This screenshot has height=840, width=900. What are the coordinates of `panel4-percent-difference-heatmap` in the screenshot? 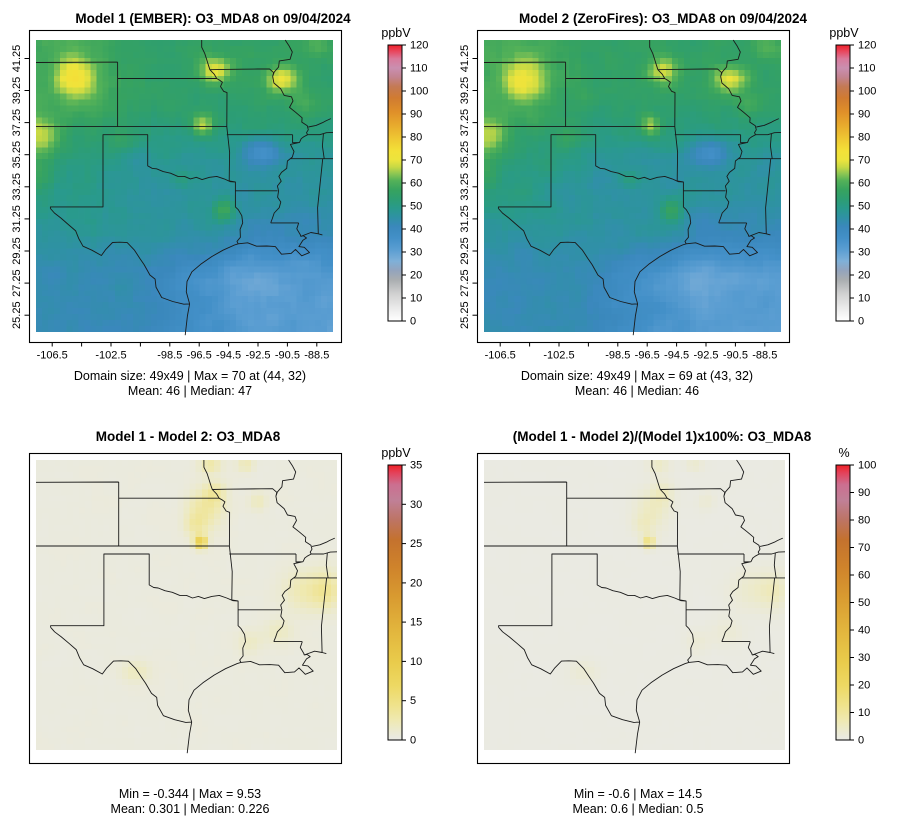 It's located at (634, 605).